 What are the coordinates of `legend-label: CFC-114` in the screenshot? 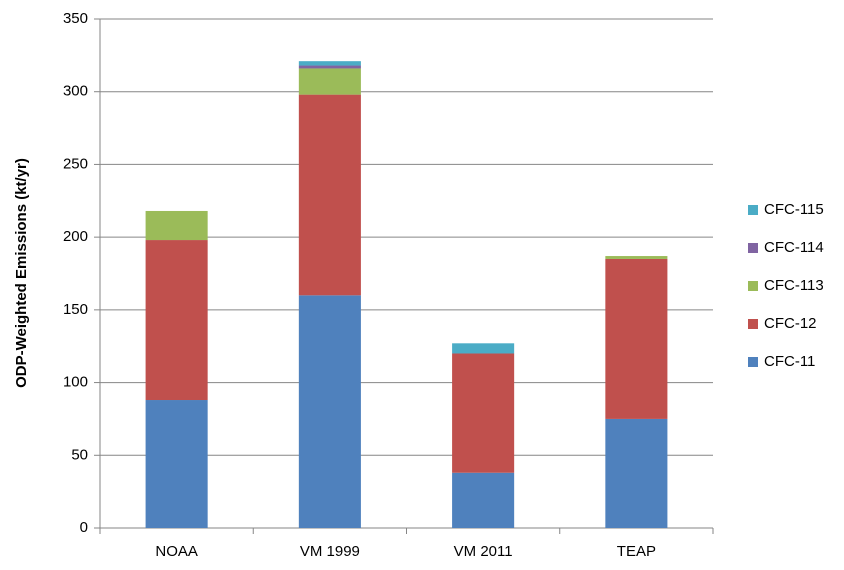 It's located at (794, 247).